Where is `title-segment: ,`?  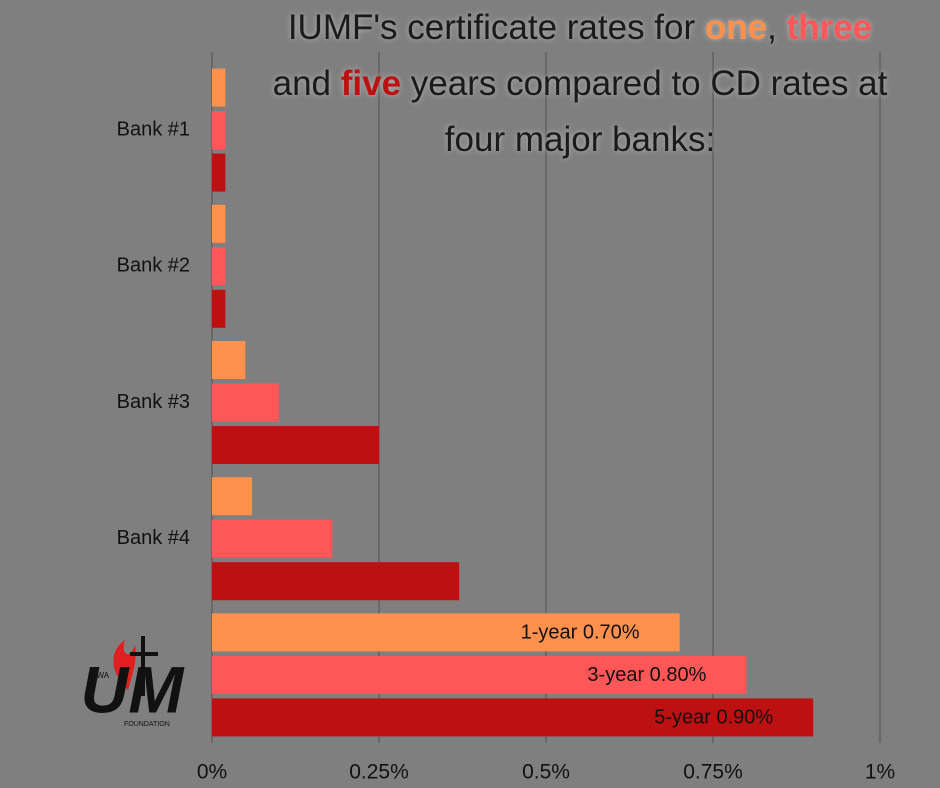 title-segment: , is located at coordinates (777, 27).